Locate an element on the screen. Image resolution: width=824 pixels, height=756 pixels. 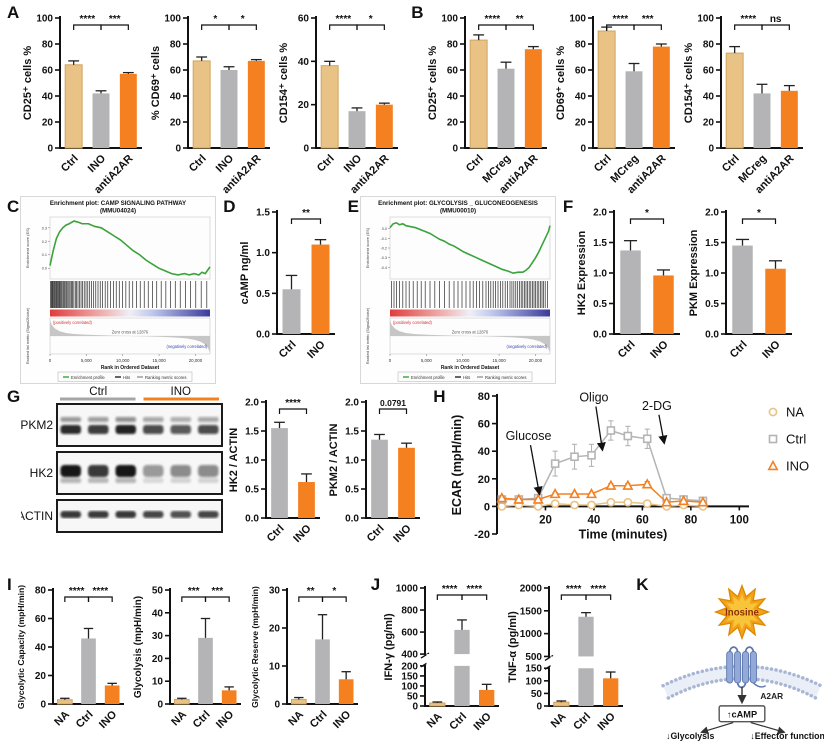
svg-text: (negatively correlated) is located at coordinates (526, 346).